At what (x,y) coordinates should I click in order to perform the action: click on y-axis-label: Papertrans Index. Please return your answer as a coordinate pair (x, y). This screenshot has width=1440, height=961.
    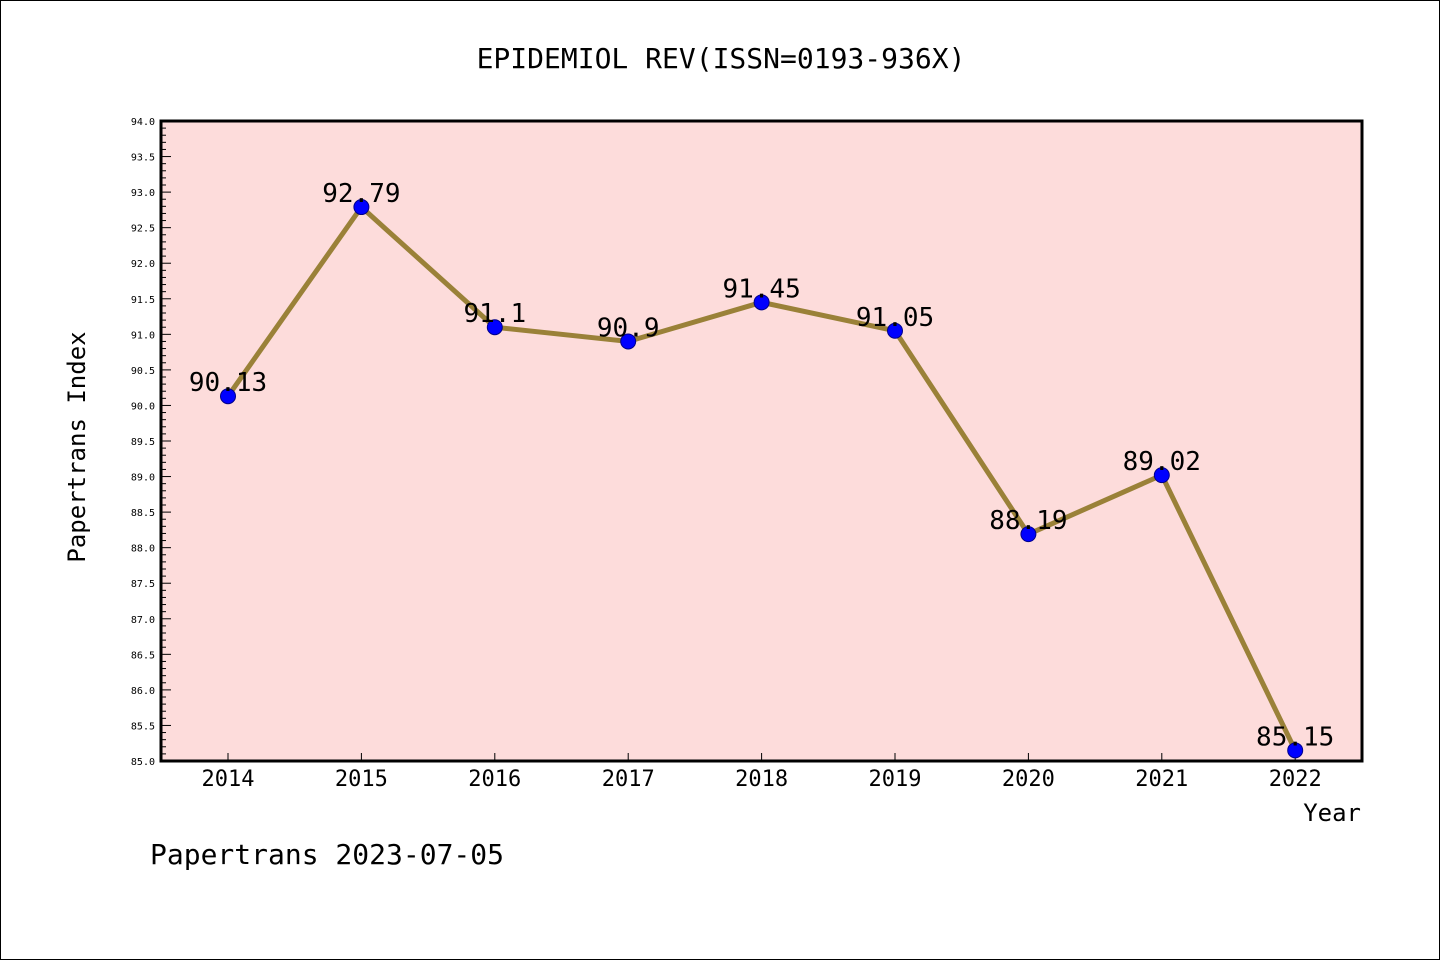
    Looking at the image, I should click on (77, 446).